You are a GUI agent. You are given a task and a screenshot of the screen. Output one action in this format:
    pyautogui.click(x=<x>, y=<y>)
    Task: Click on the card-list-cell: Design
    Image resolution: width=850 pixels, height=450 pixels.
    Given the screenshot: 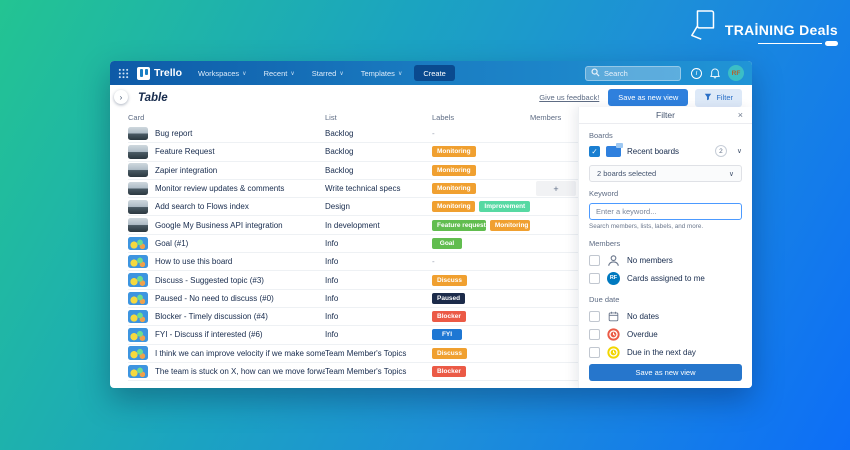 What is the action you would take?
    pyautogui.click(x=337, y=207)
    